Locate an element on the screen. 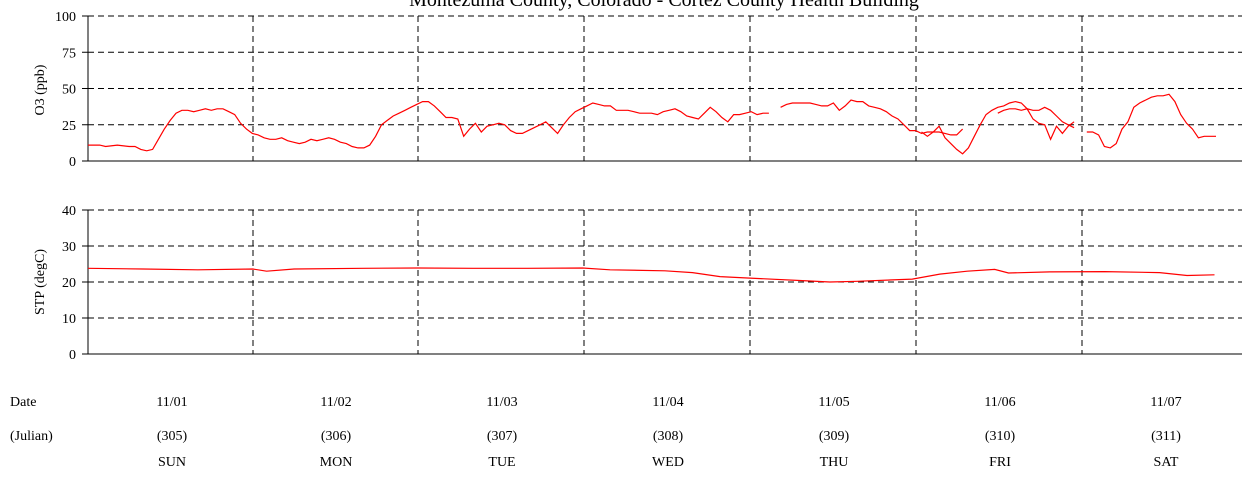 The width and height of the screenshot is (1248, 477). footer-date: 11/04 is located at coordinates (667, 402).